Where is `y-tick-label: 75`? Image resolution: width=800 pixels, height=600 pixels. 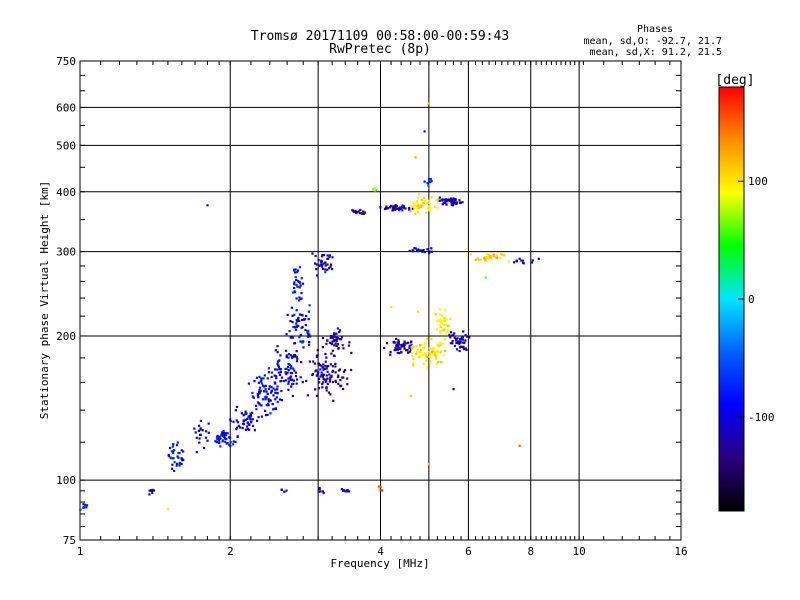
y-tick-label: 75 is located at coordinates (69, 540).